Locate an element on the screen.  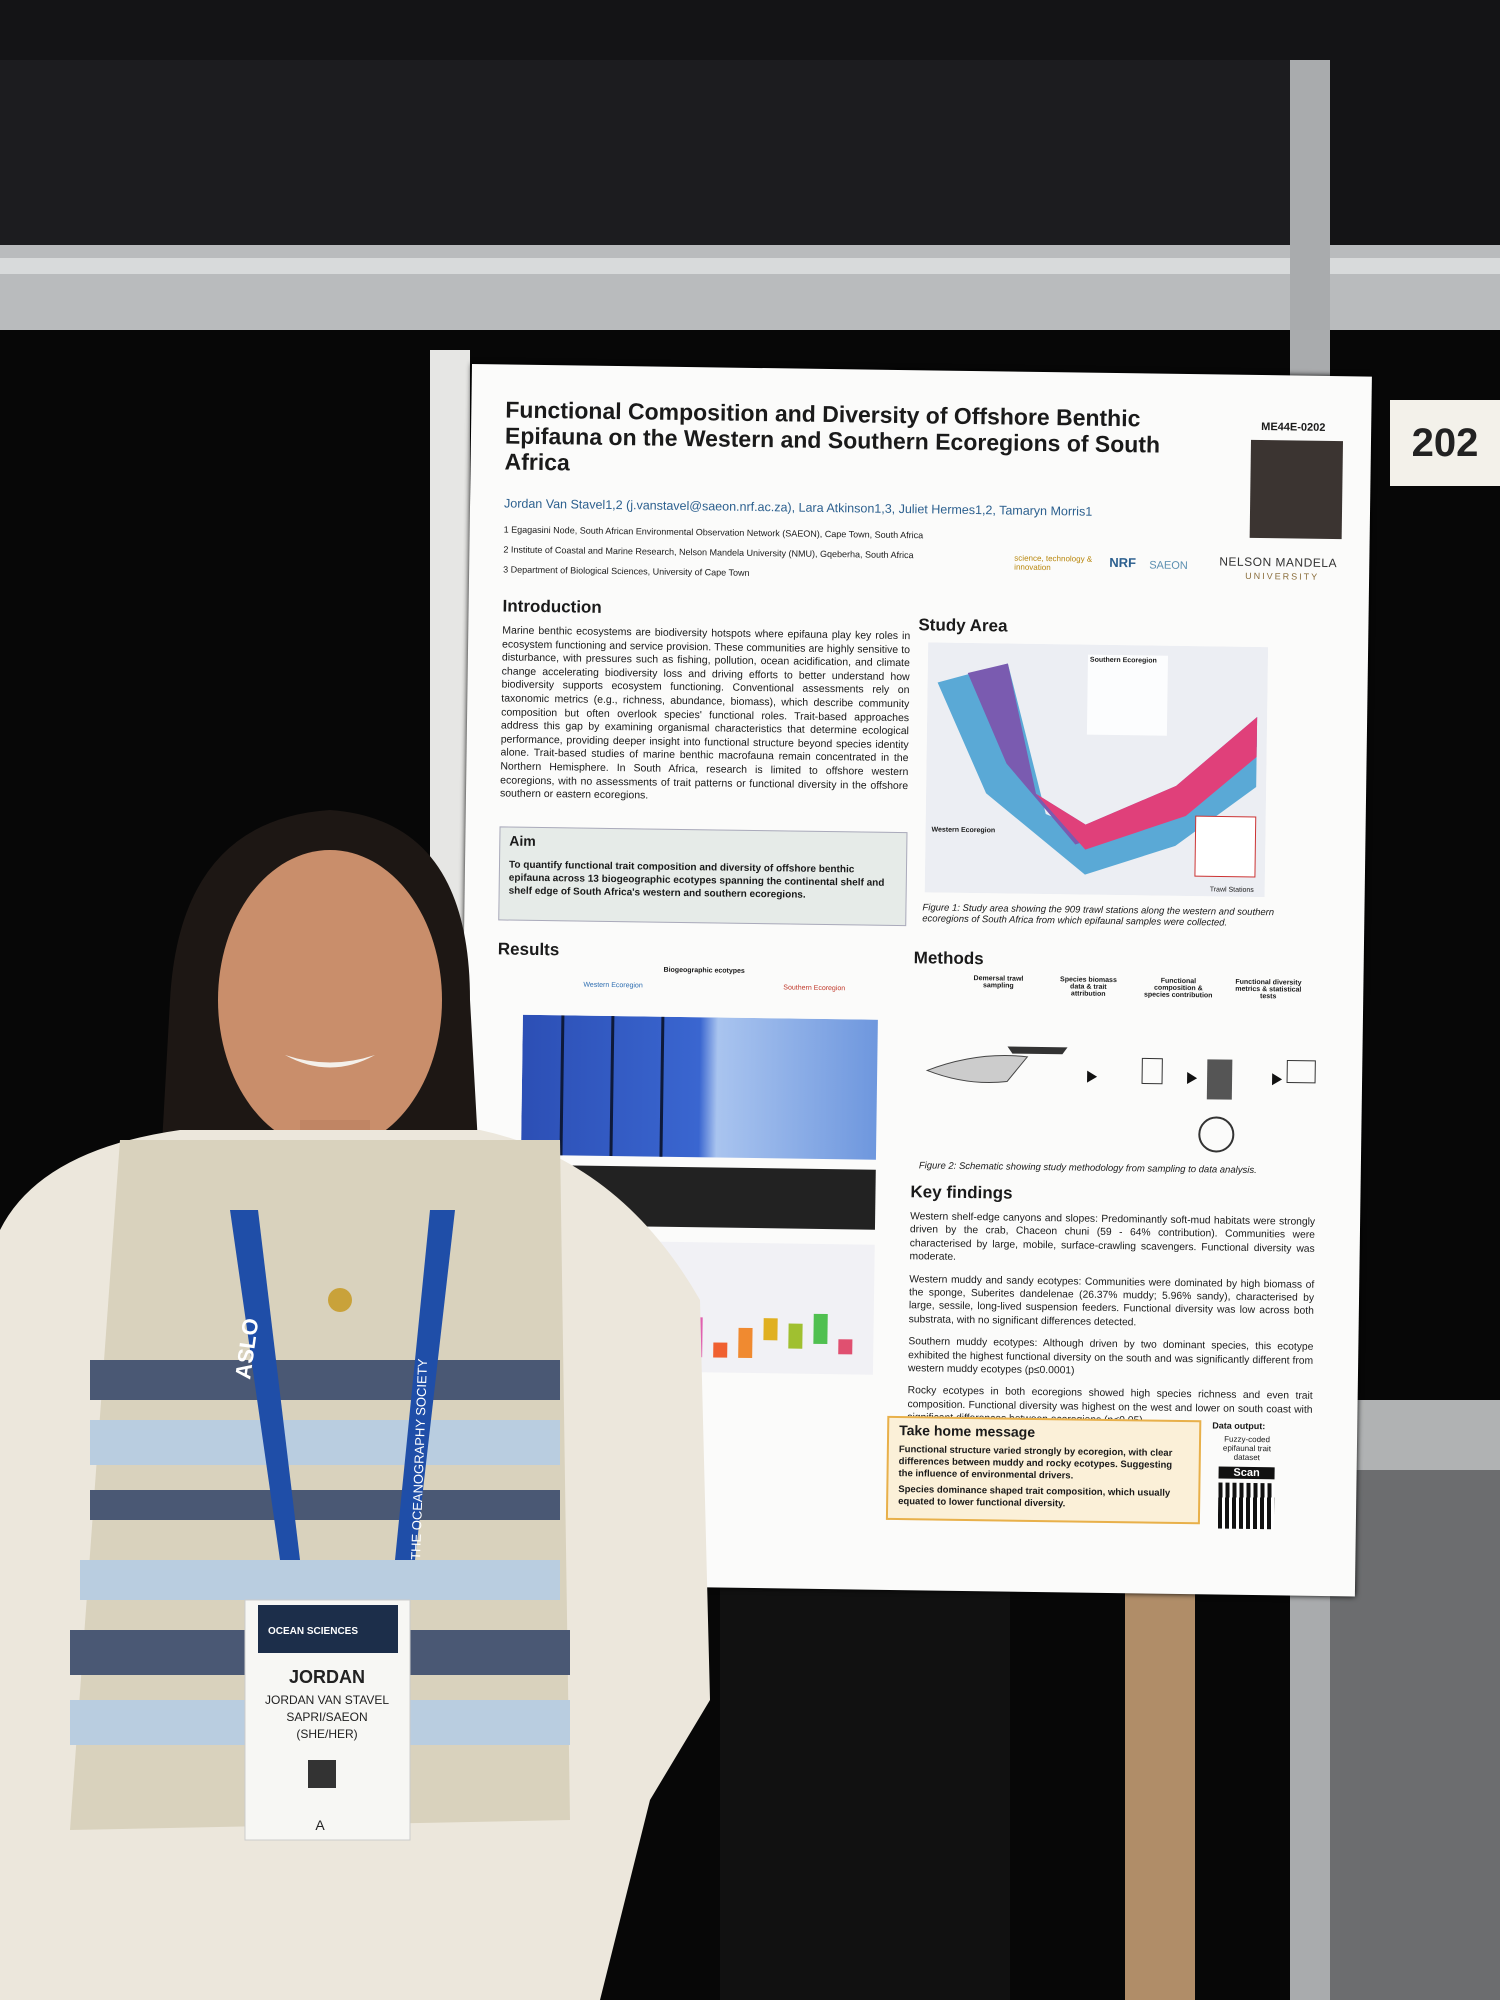
badge-first-name: JORDAN is located at coordinates (327, 1677).